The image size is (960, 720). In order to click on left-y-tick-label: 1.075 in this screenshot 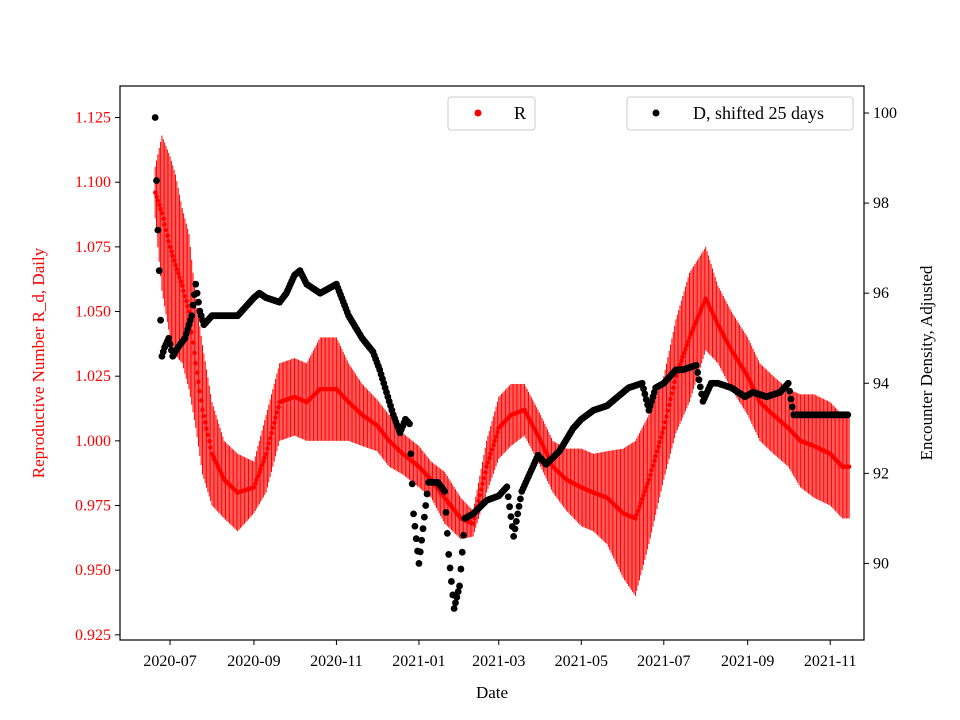, I will do `click(93, 247)`.